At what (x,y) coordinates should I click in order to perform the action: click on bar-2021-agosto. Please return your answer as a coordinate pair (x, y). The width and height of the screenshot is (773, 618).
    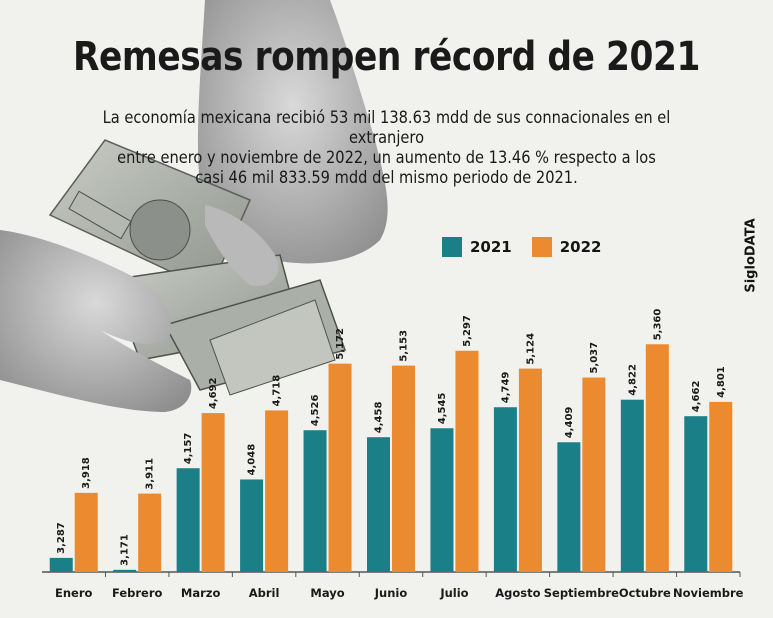
    Looking at the image, I should click on (505, 489).